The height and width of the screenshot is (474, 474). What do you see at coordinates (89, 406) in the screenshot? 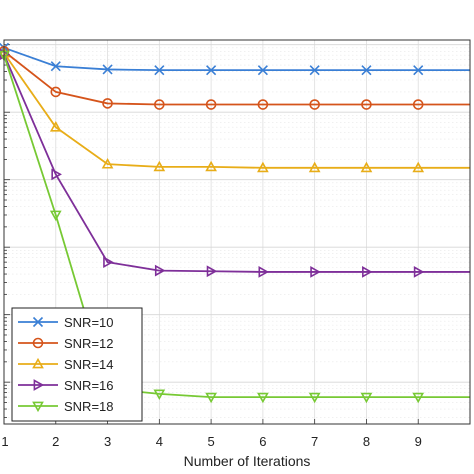
I see `legend-label: SNR=18` at bounding box center [89, 406].